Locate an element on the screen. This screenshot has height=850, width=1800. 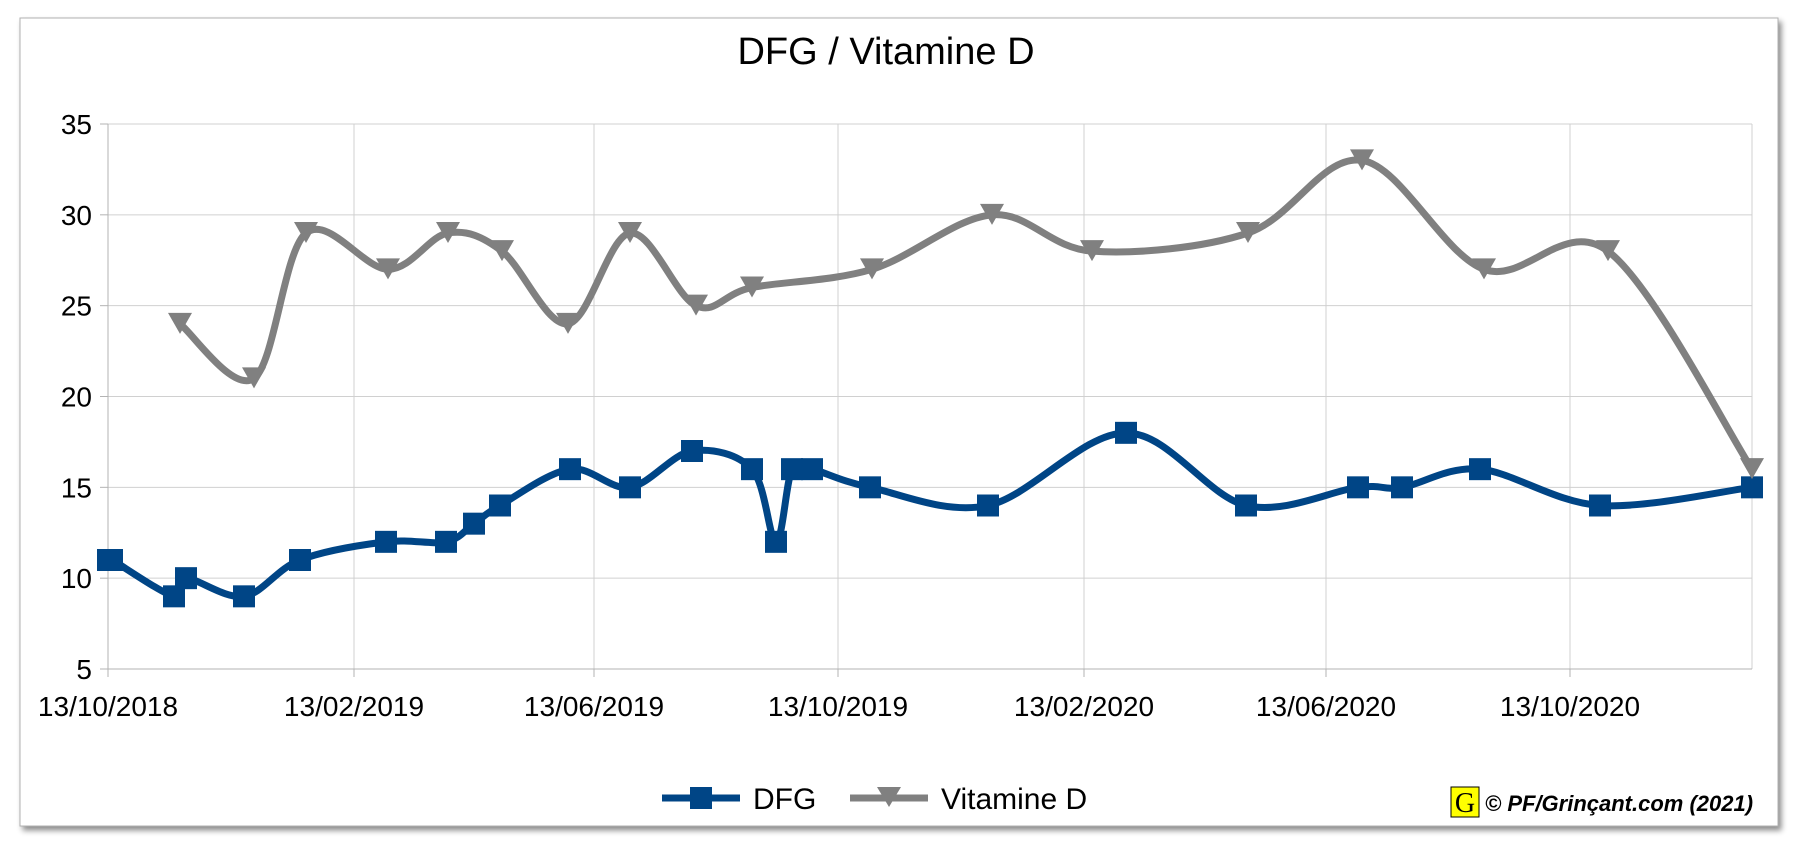
legend-item-dfg: DFG is located at coordinates (739, 799).